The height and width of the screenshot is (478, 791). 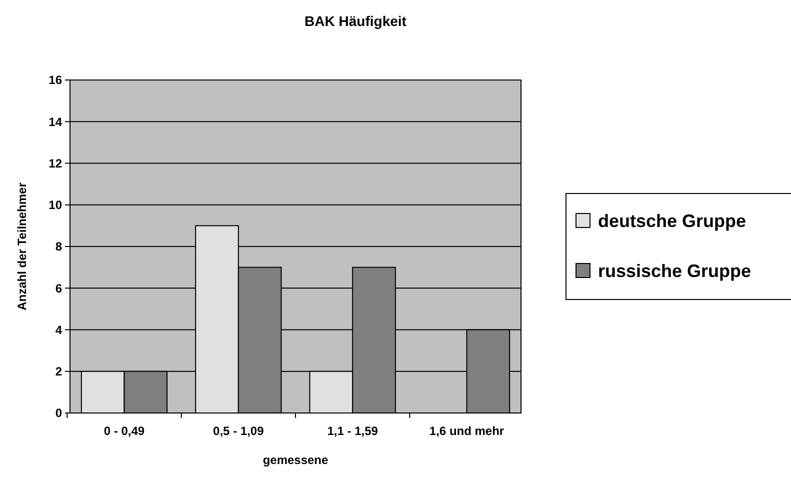 I want to click on y-tick-label: 14, so click(x=55, y=121).